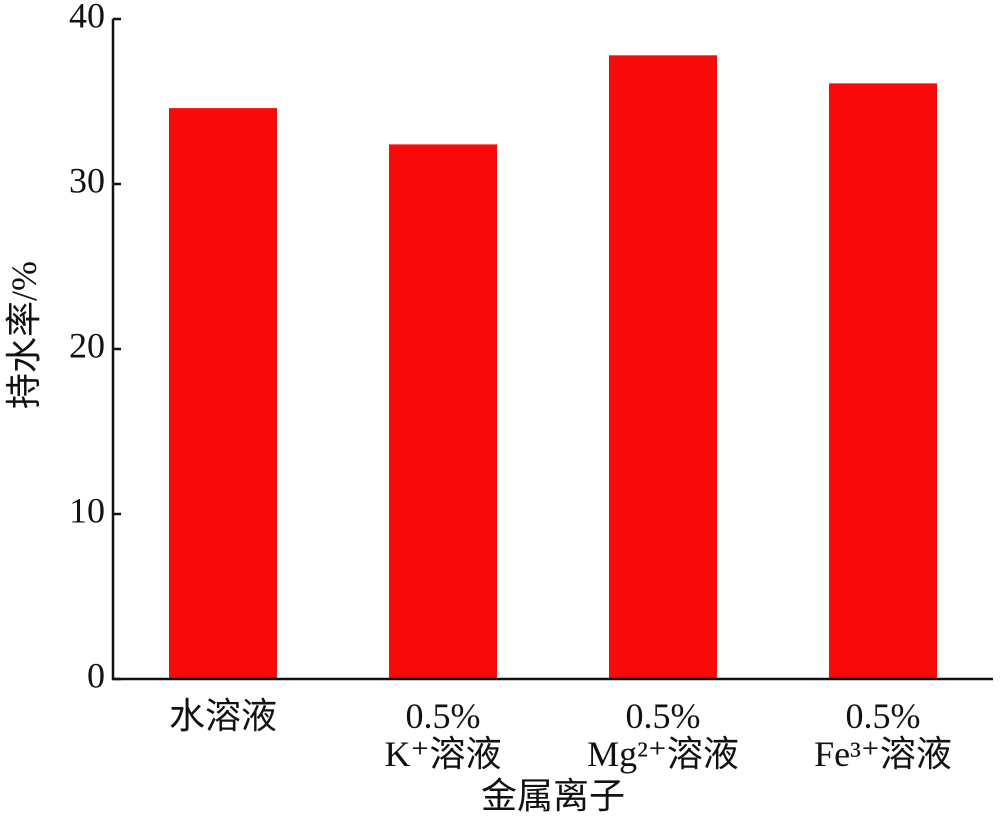 This screenshot has height=833, width=1000. What do you see at coordinates (24, 335) in the screenshot?
I see `y-axis-label: 持水率/%` at bounding box center [24, 335].